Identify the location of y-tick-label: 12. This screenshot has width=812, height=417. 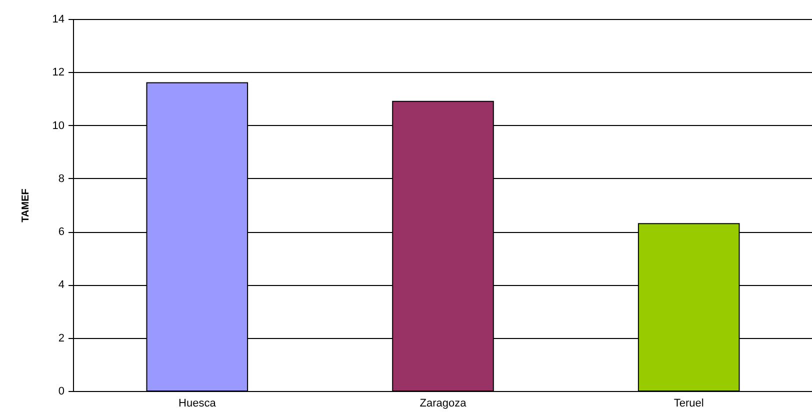
(58, 72).